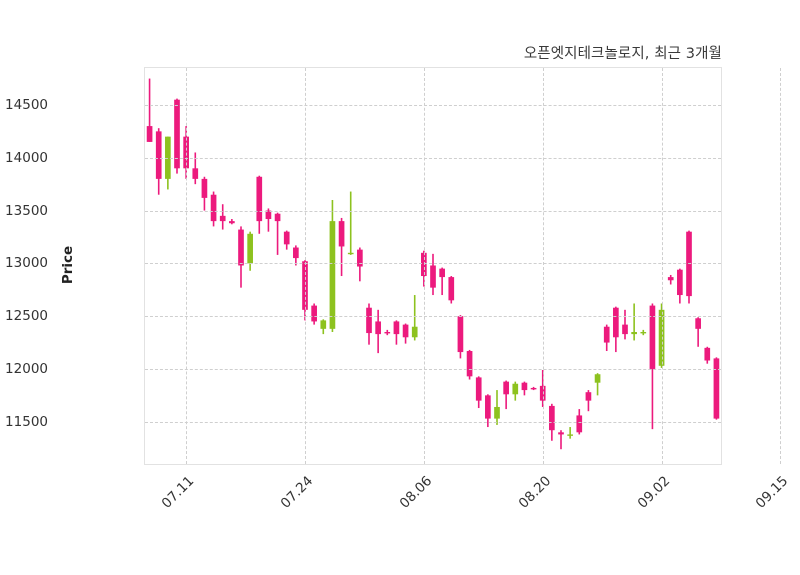 This screenshot has height=575, width=800. Describe the element at coordinates (68, 265) in the screenshot. I see `y-axis-label: Price` at that location.